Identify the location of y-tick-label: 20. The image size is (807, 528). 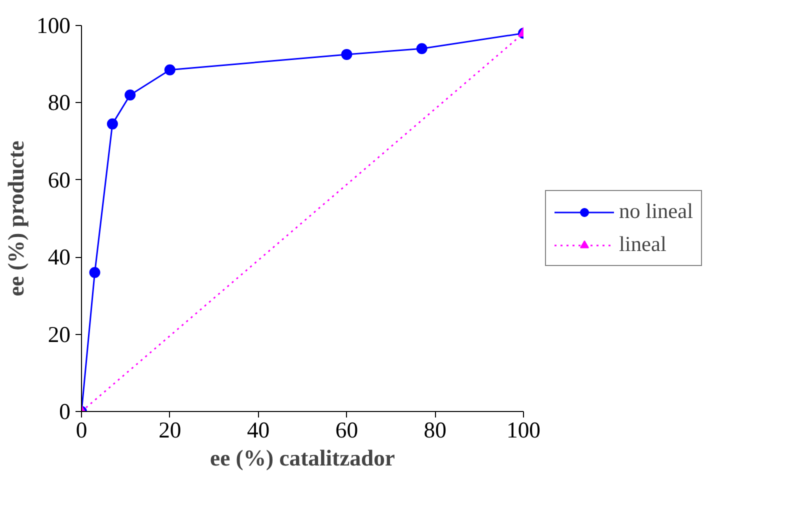
(59, 334).